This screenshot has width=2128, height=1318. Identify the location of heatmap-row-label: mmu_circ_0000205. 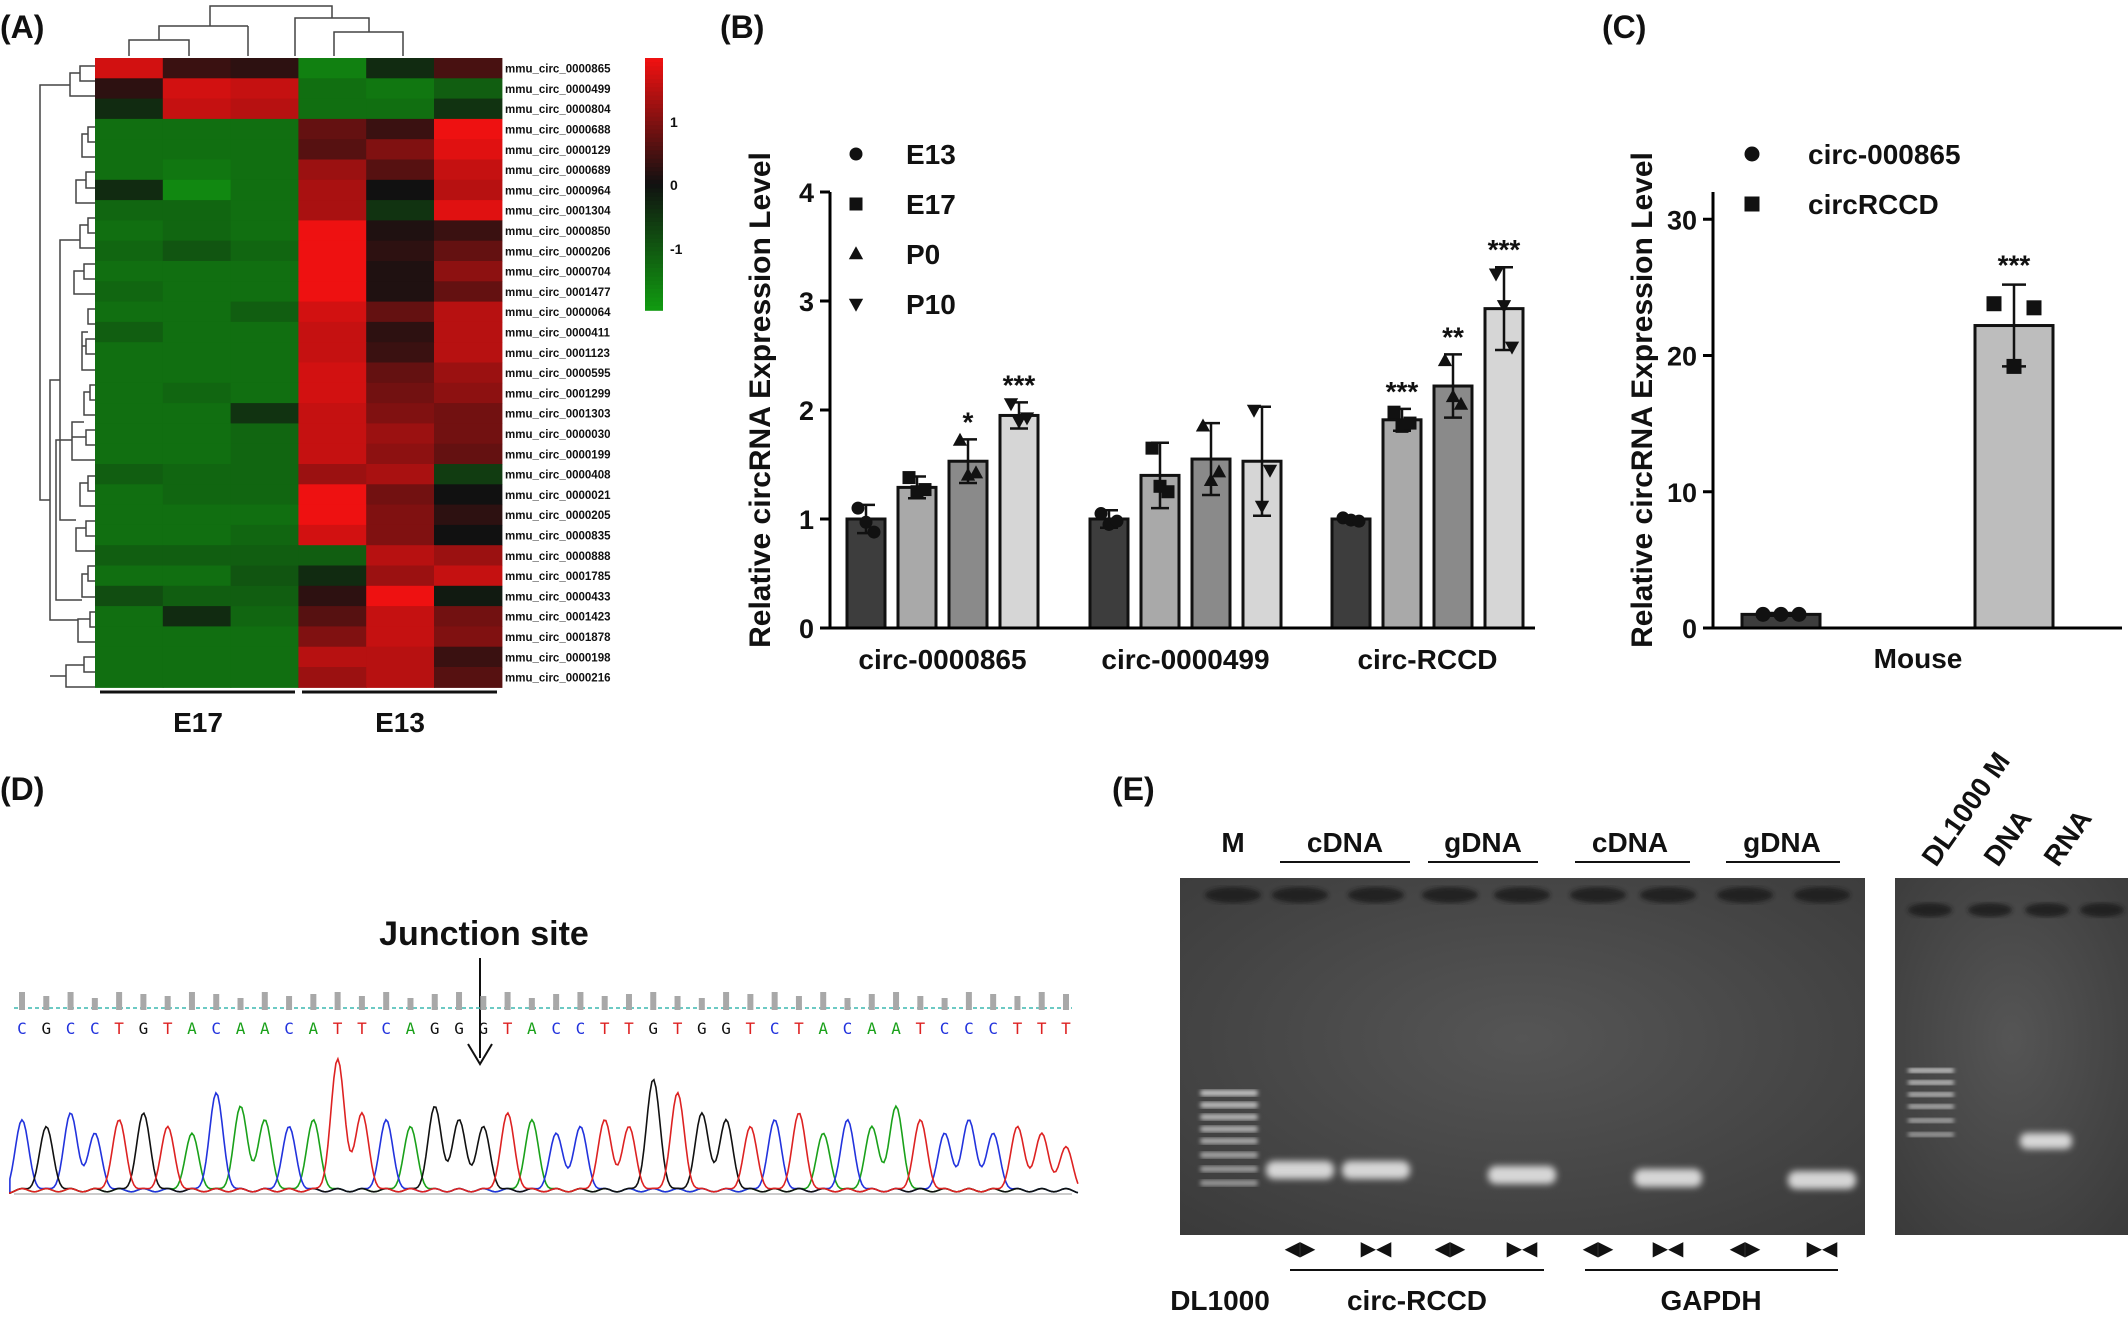
(558, 516).